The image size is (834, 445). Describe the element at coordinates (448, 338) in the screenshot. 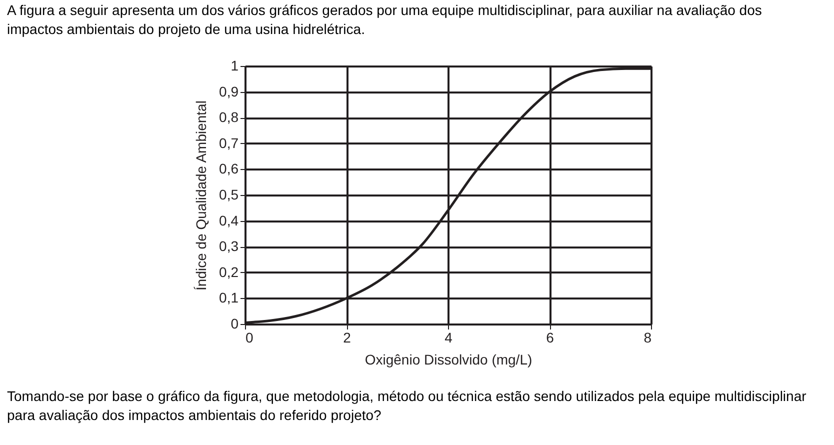

I see `x-tick-label: 4` at that location.